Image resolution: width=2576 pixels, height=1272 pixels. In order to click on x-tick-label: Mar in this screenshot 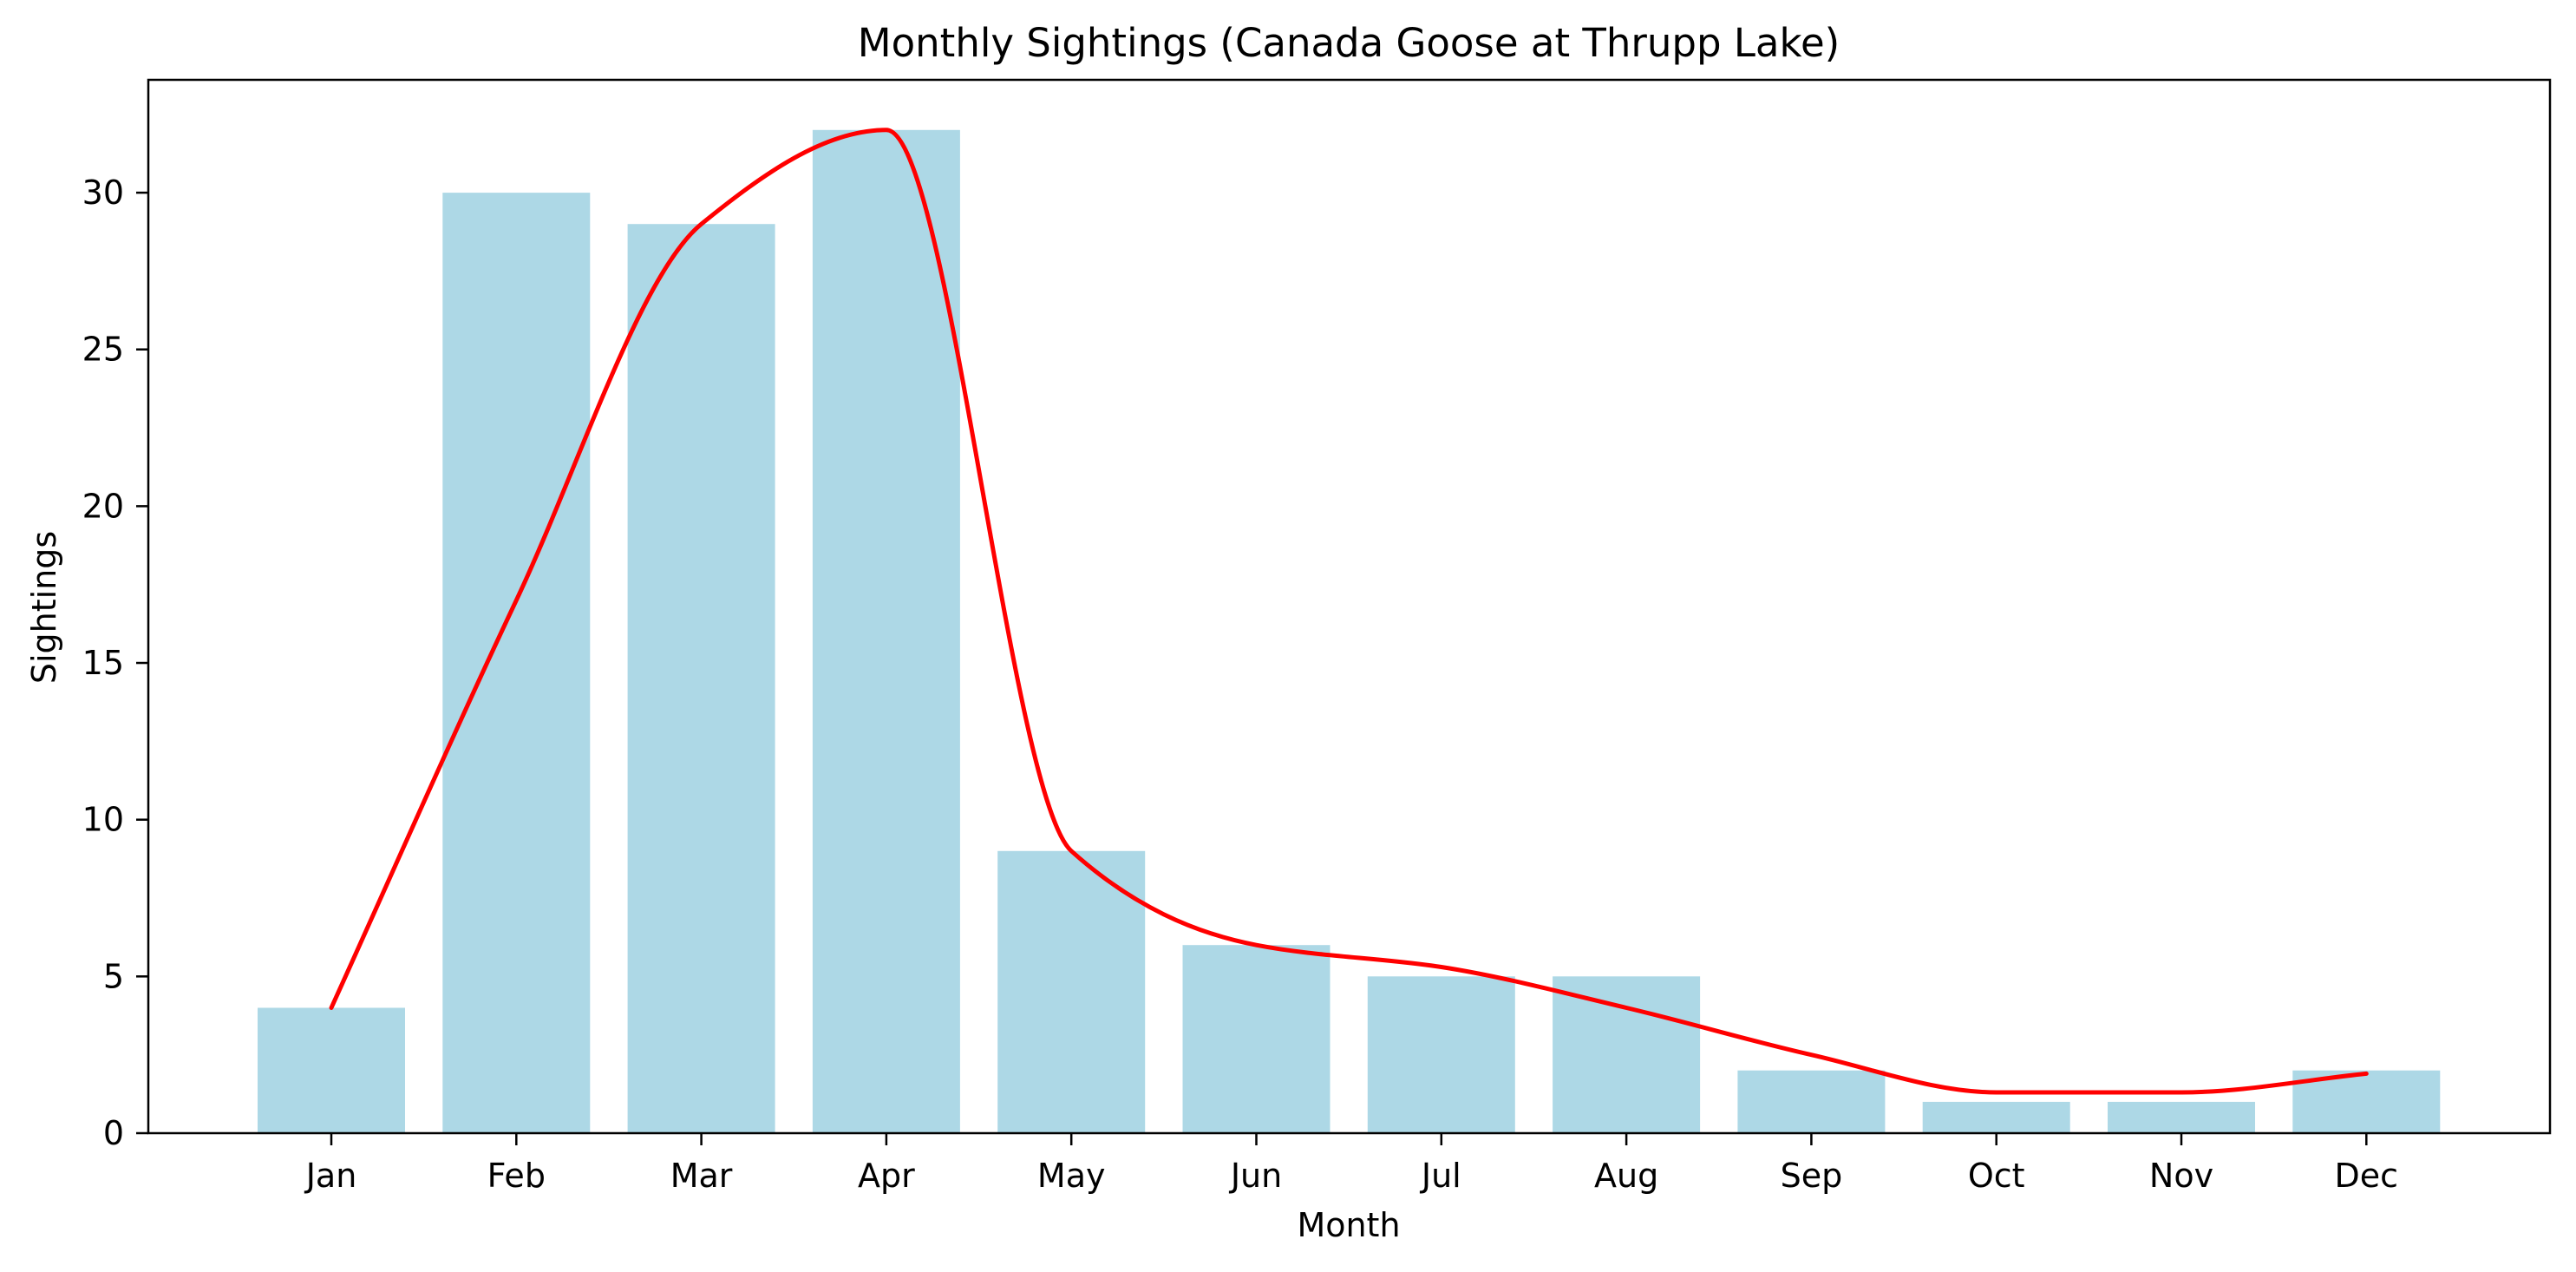, I will do `click(701, 1176)`.